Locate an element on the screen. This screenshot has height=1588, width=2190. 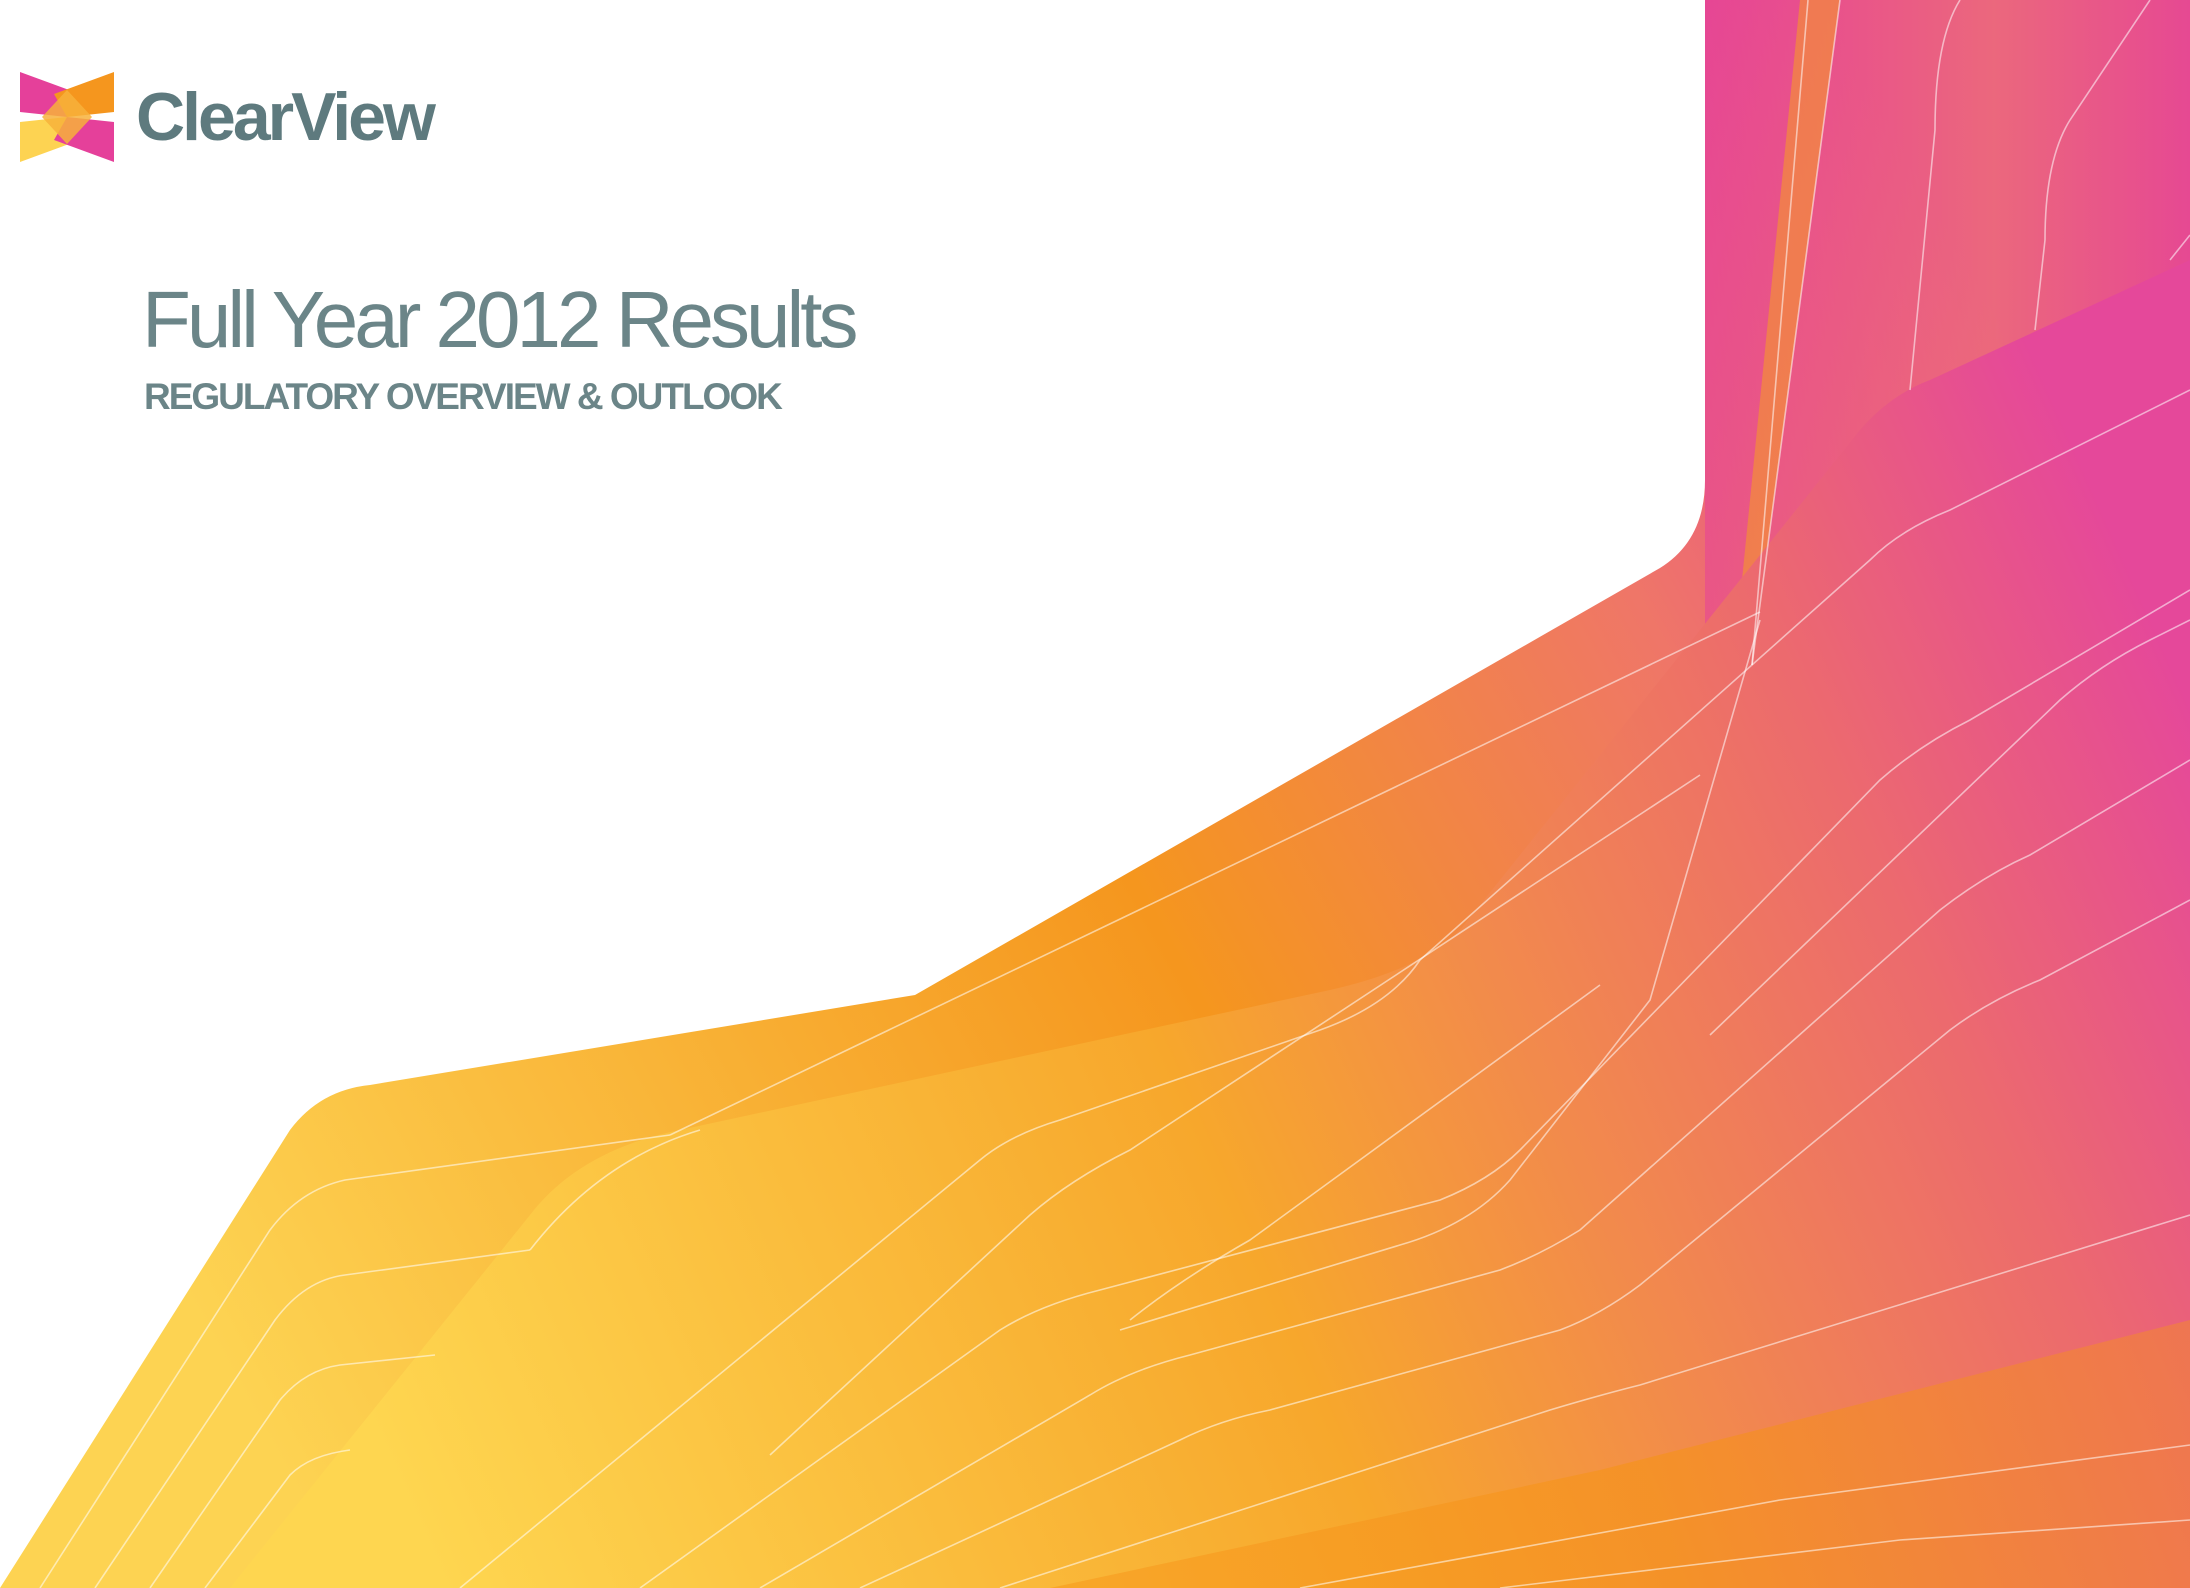
clearview-bowtie-icon is located at coordinates (67, 117).